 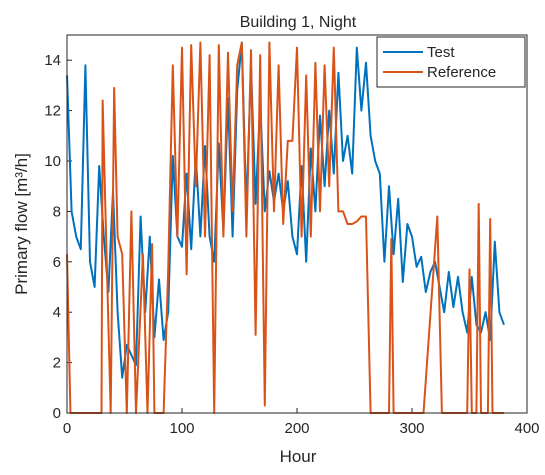 I want to click on x-tick-label: 400, so click(x=526, y=428).